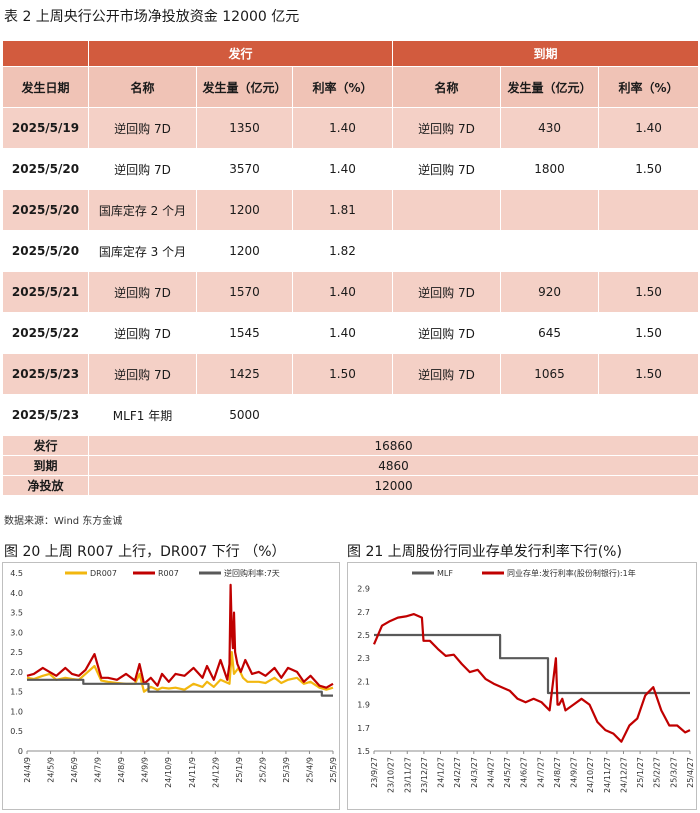  What do you see at coordinates (342, 251) in the screenshot?
I see `table-cell: 1.82` at bounding box center [342, 251].